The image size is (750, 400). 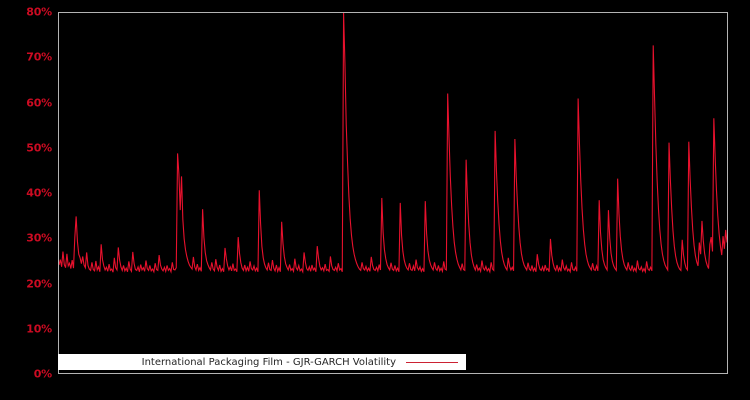 I want to click on y-tick-label-50pct: 50%, so click(x=39, y=148).